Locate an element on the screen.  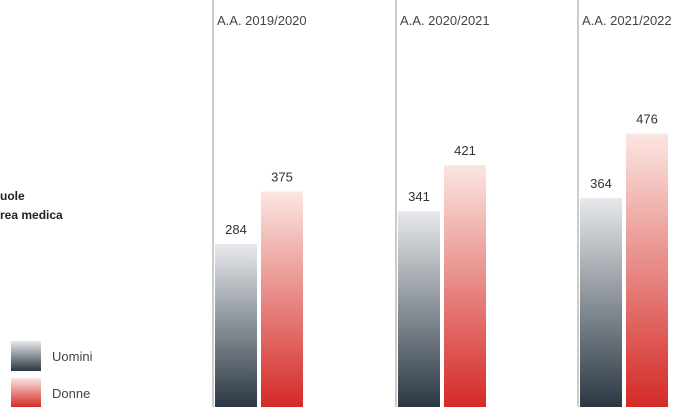
category-label: A.A. 2020/2021 is located at coordinates (445, 20).